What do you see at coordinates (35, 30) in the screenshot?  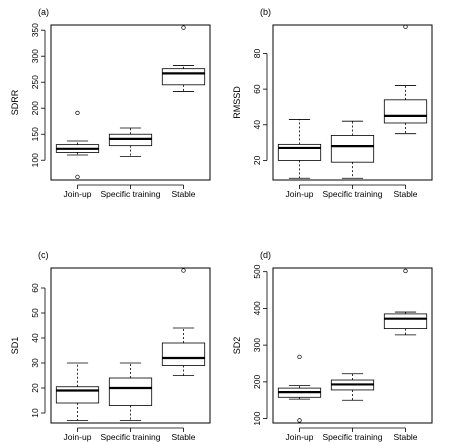 I see `y-tick-label: 350` at bounding box center [35, 30].